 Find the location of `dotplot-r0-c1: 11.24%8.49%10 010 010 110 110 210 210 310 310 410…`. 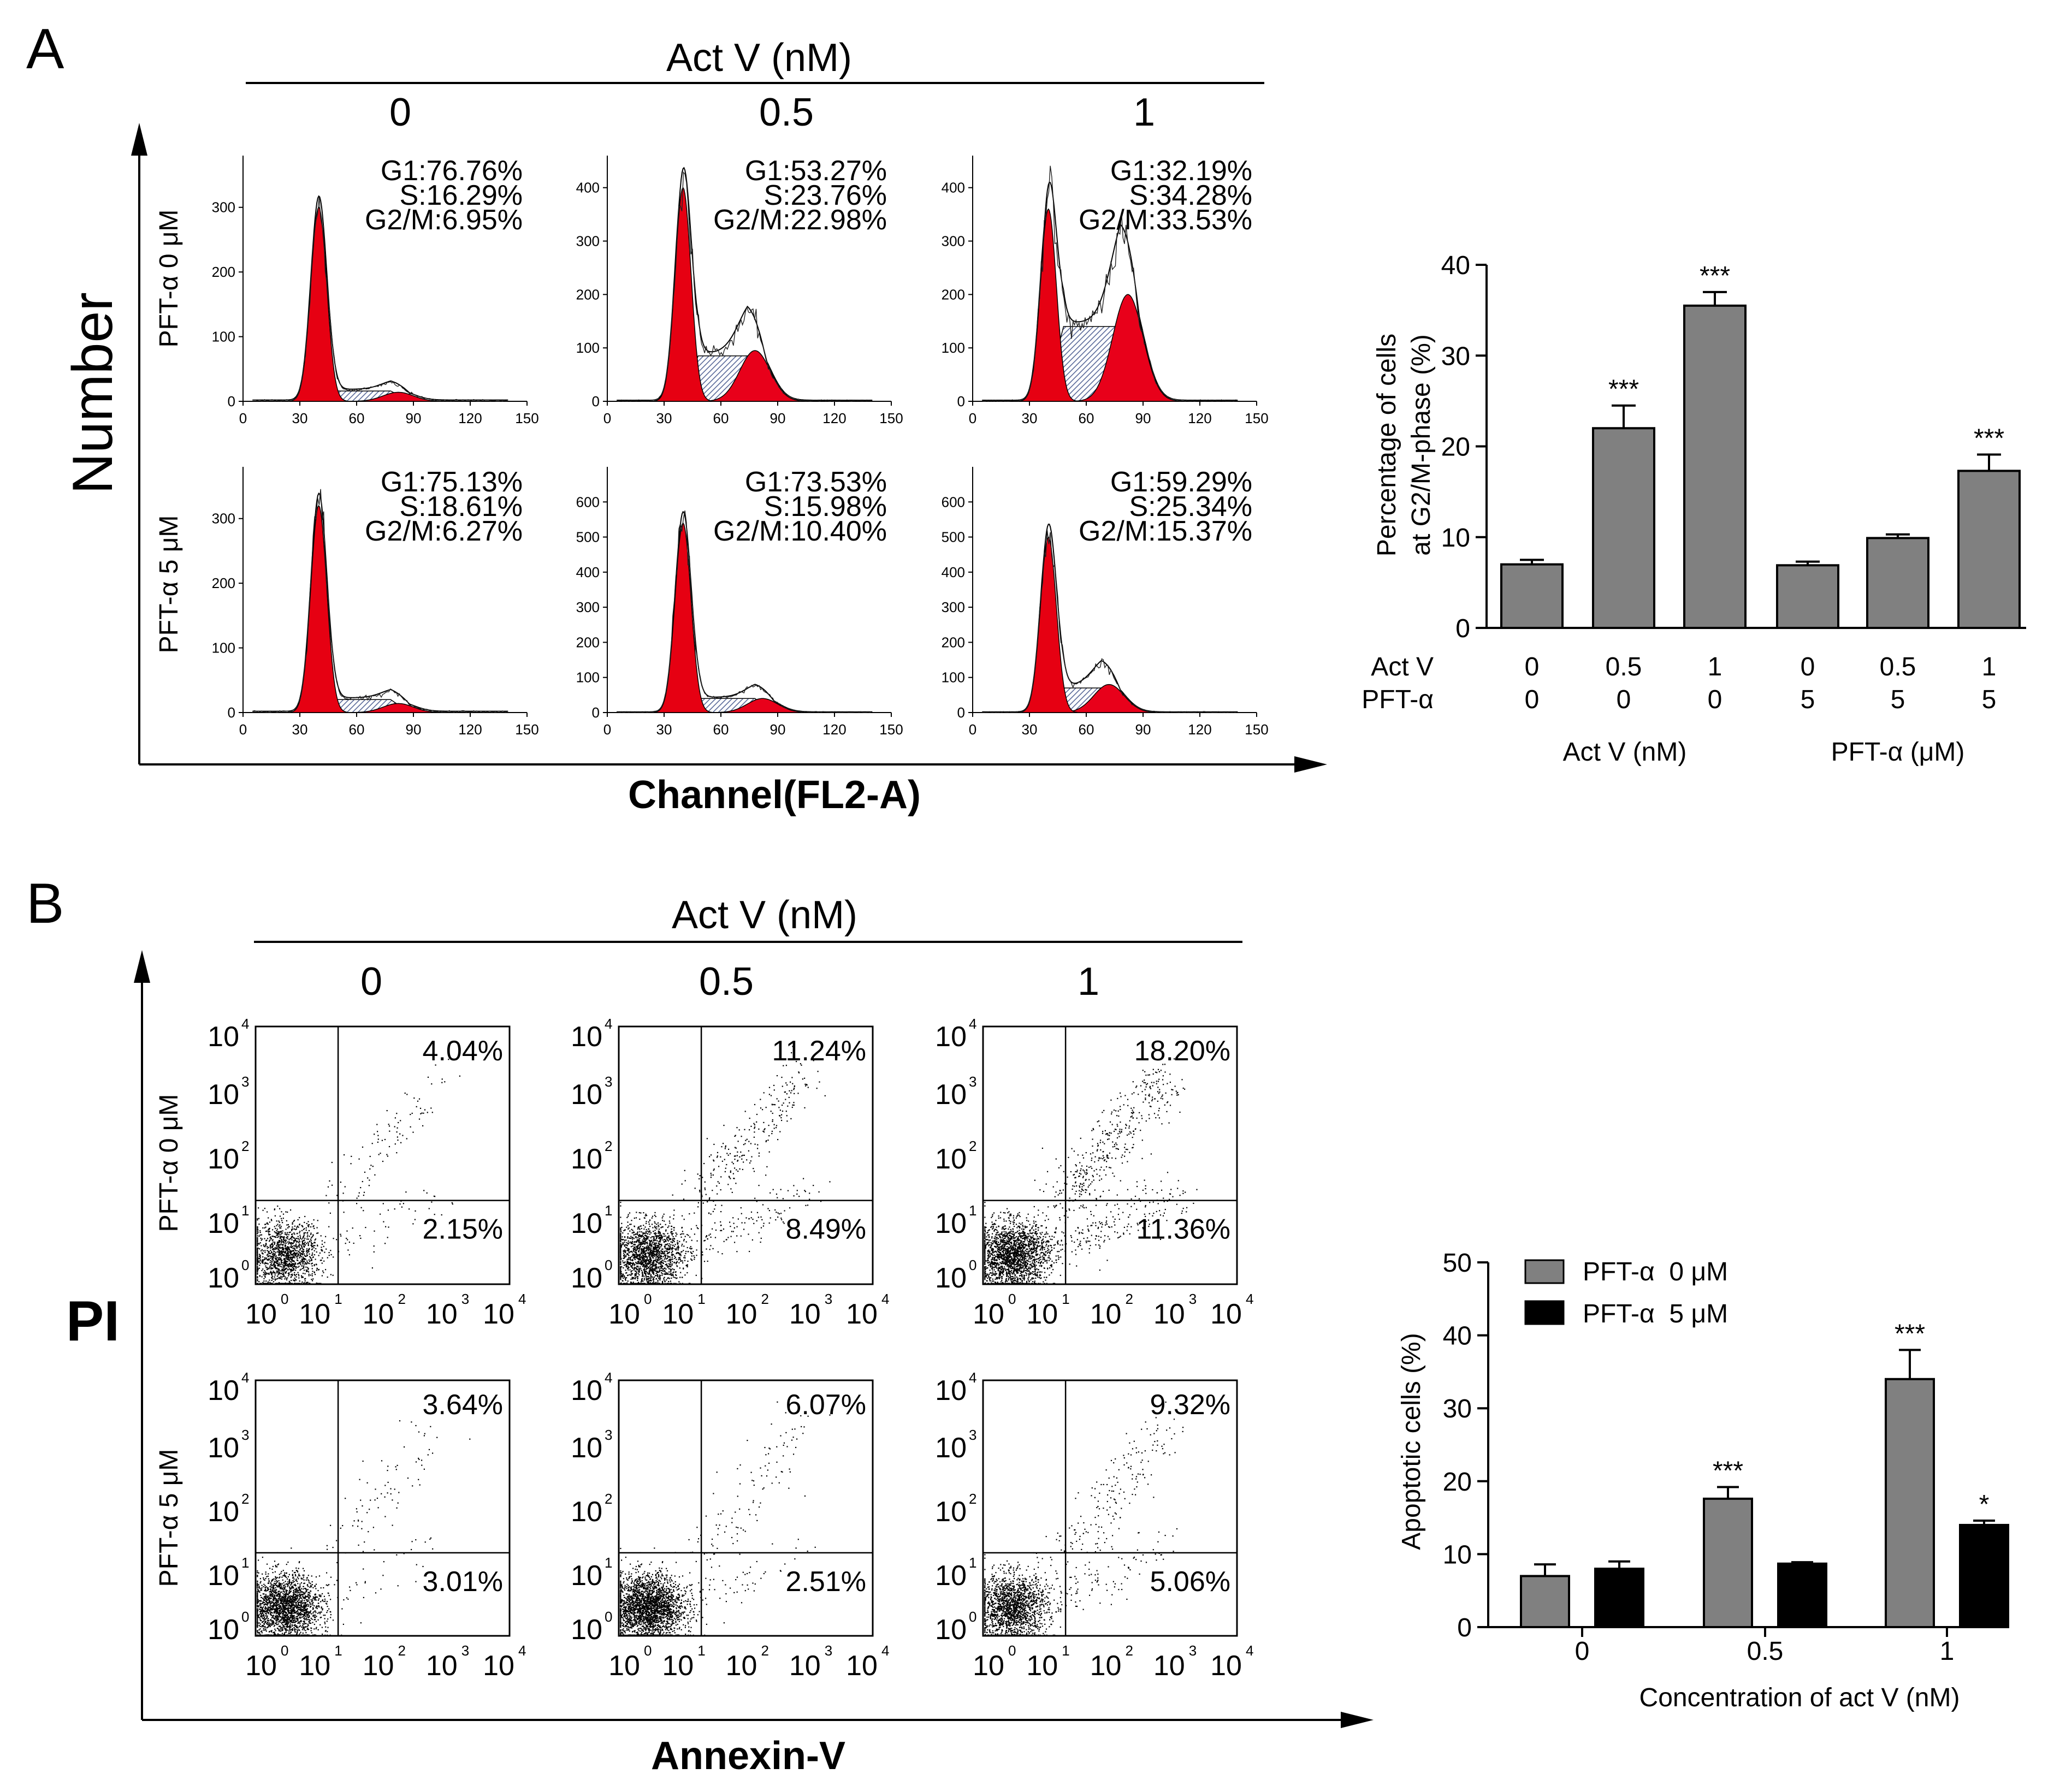

dotplot-r0-c1: 11.24%8.49%10 010 010 110 110 210 210 310 310 410… is located at coordinates (730, 1173).